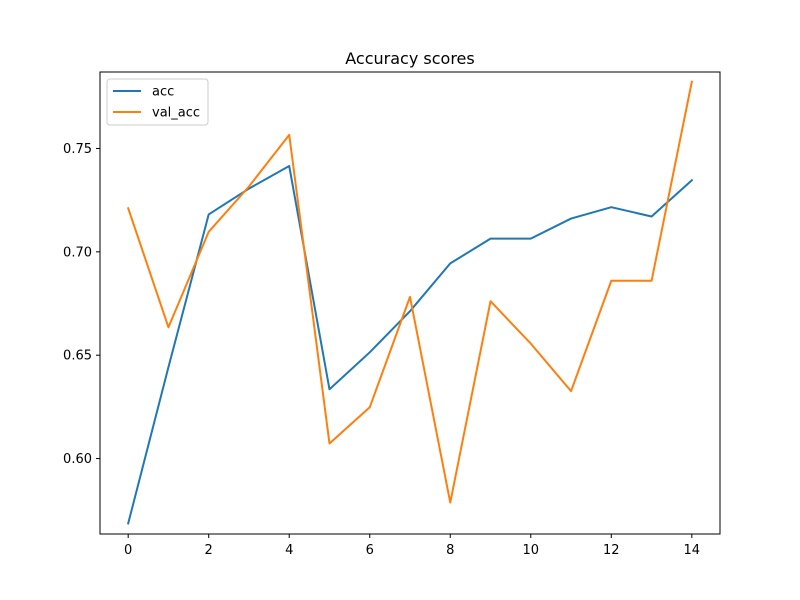 The width and height of the screenshot is (800, 600). I want to click on chart-title: Accuracy scores, so click(409, 58).